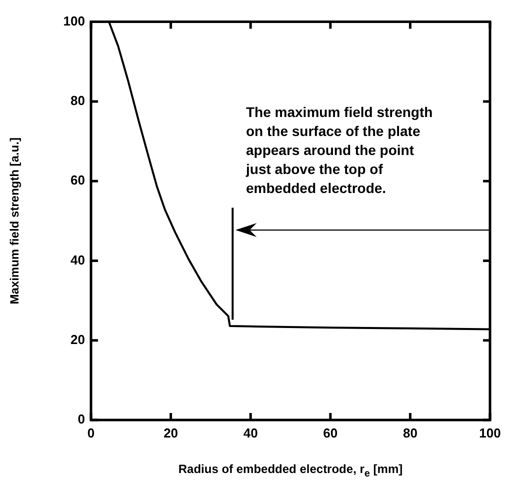 Image resolution: width=515 pixels, height=495 pixels. I want to click on x-tick-label: 0, so click(91, 432).